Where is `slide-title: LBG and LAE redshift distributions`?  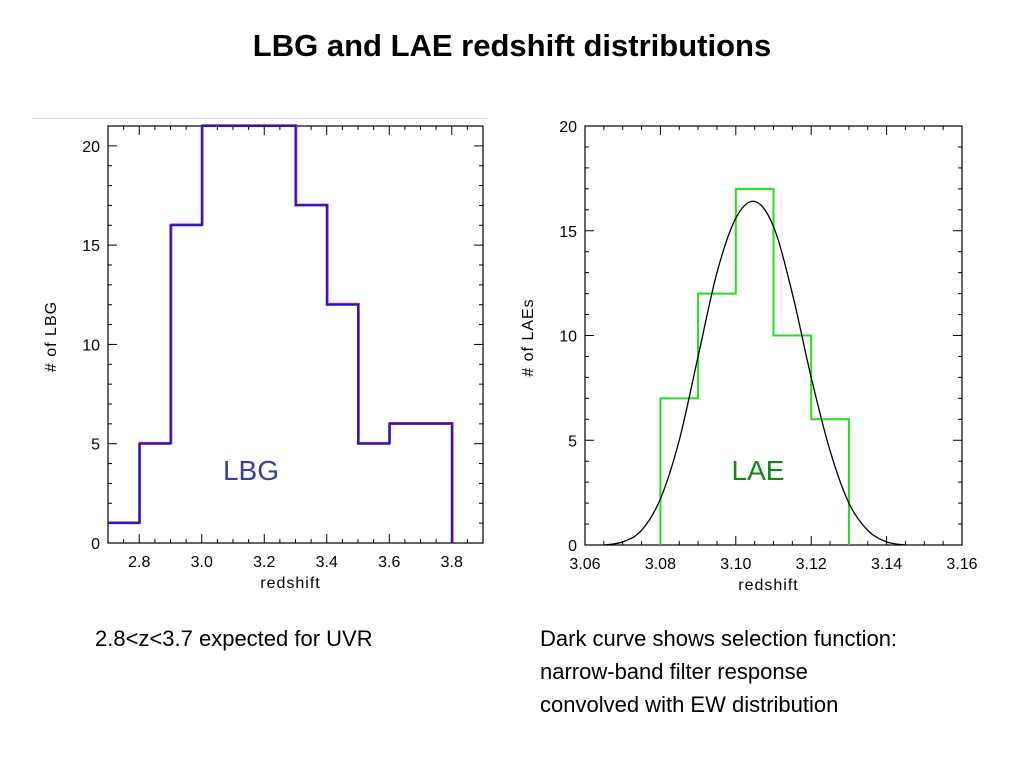 slide-title: LBG and LAE redshift distributions is located at coordinates (512, 45).